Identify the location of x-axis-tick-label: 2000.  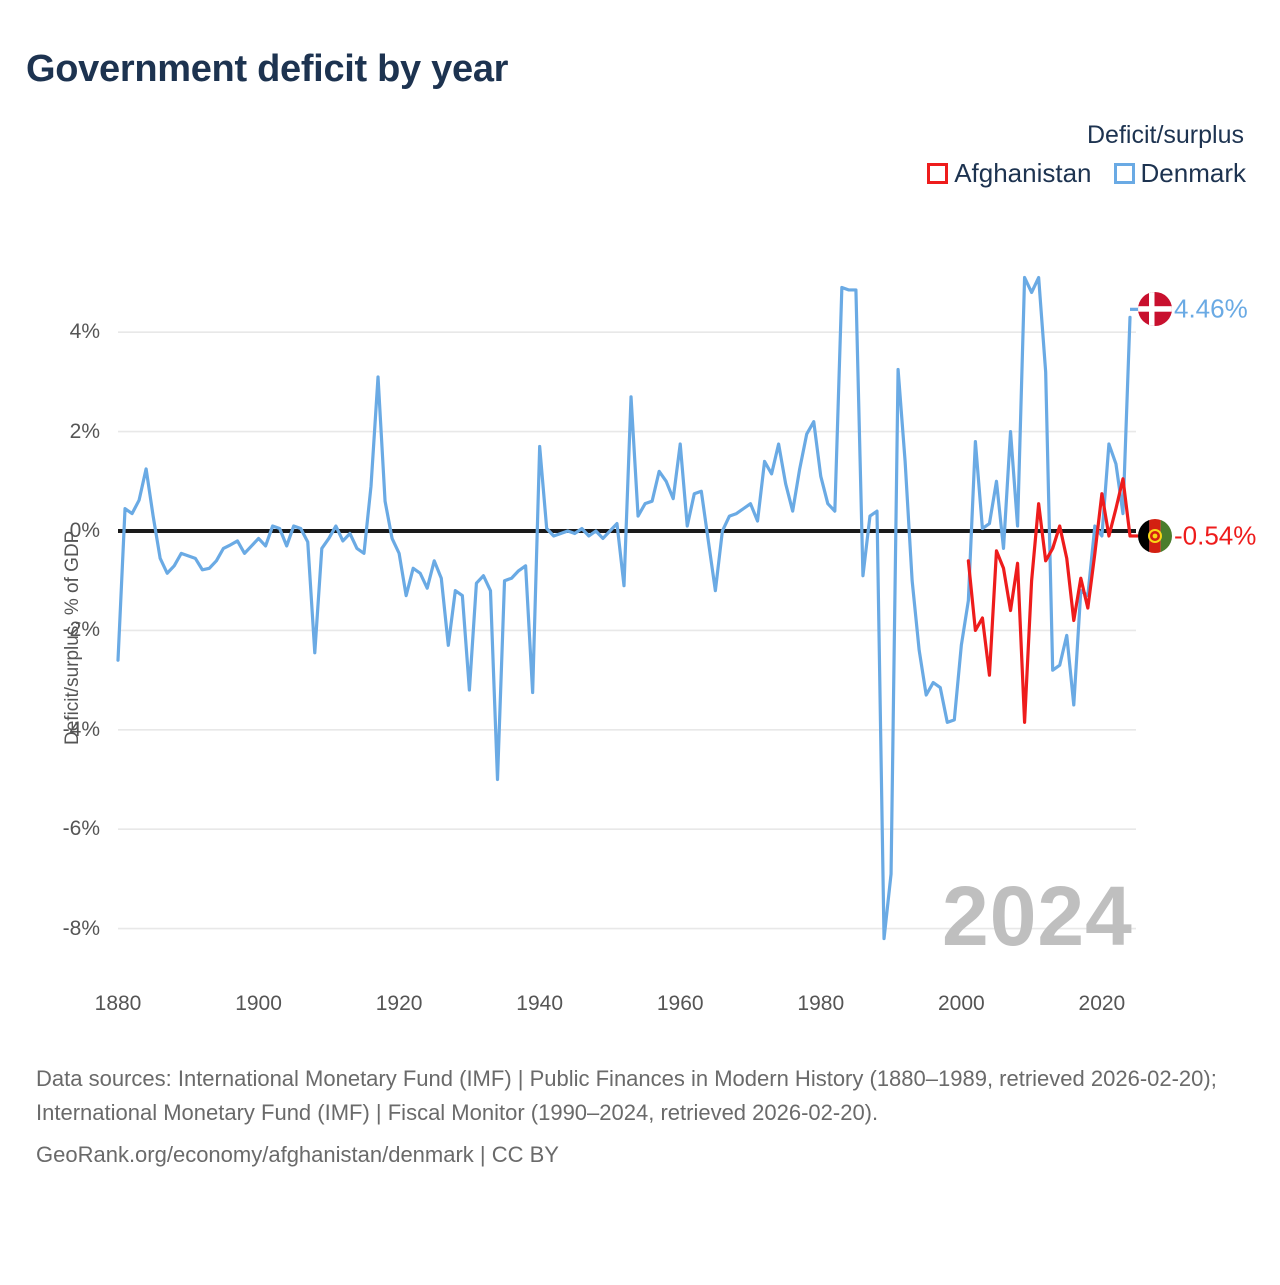
(961, 1003).